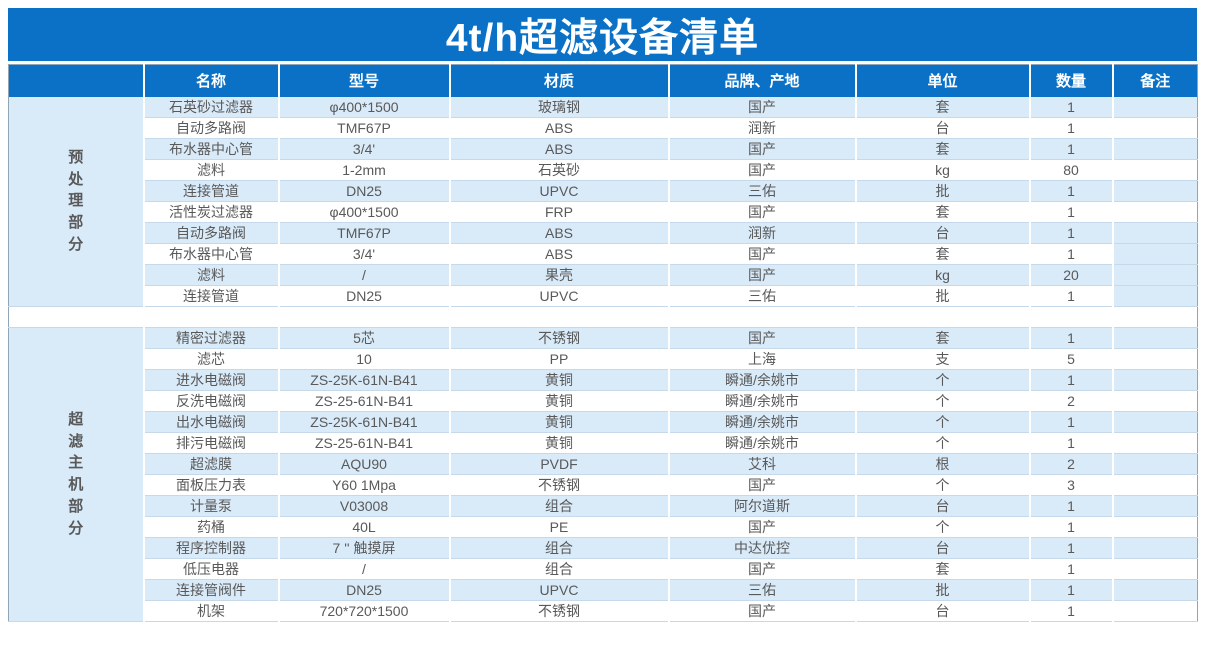 The width and height of the screenshot is (1205, 653). What do you see at coordinates (363, 212) in the screenshot?
I see `cell-model: φ400*1500` at bounding box center [363, 212].